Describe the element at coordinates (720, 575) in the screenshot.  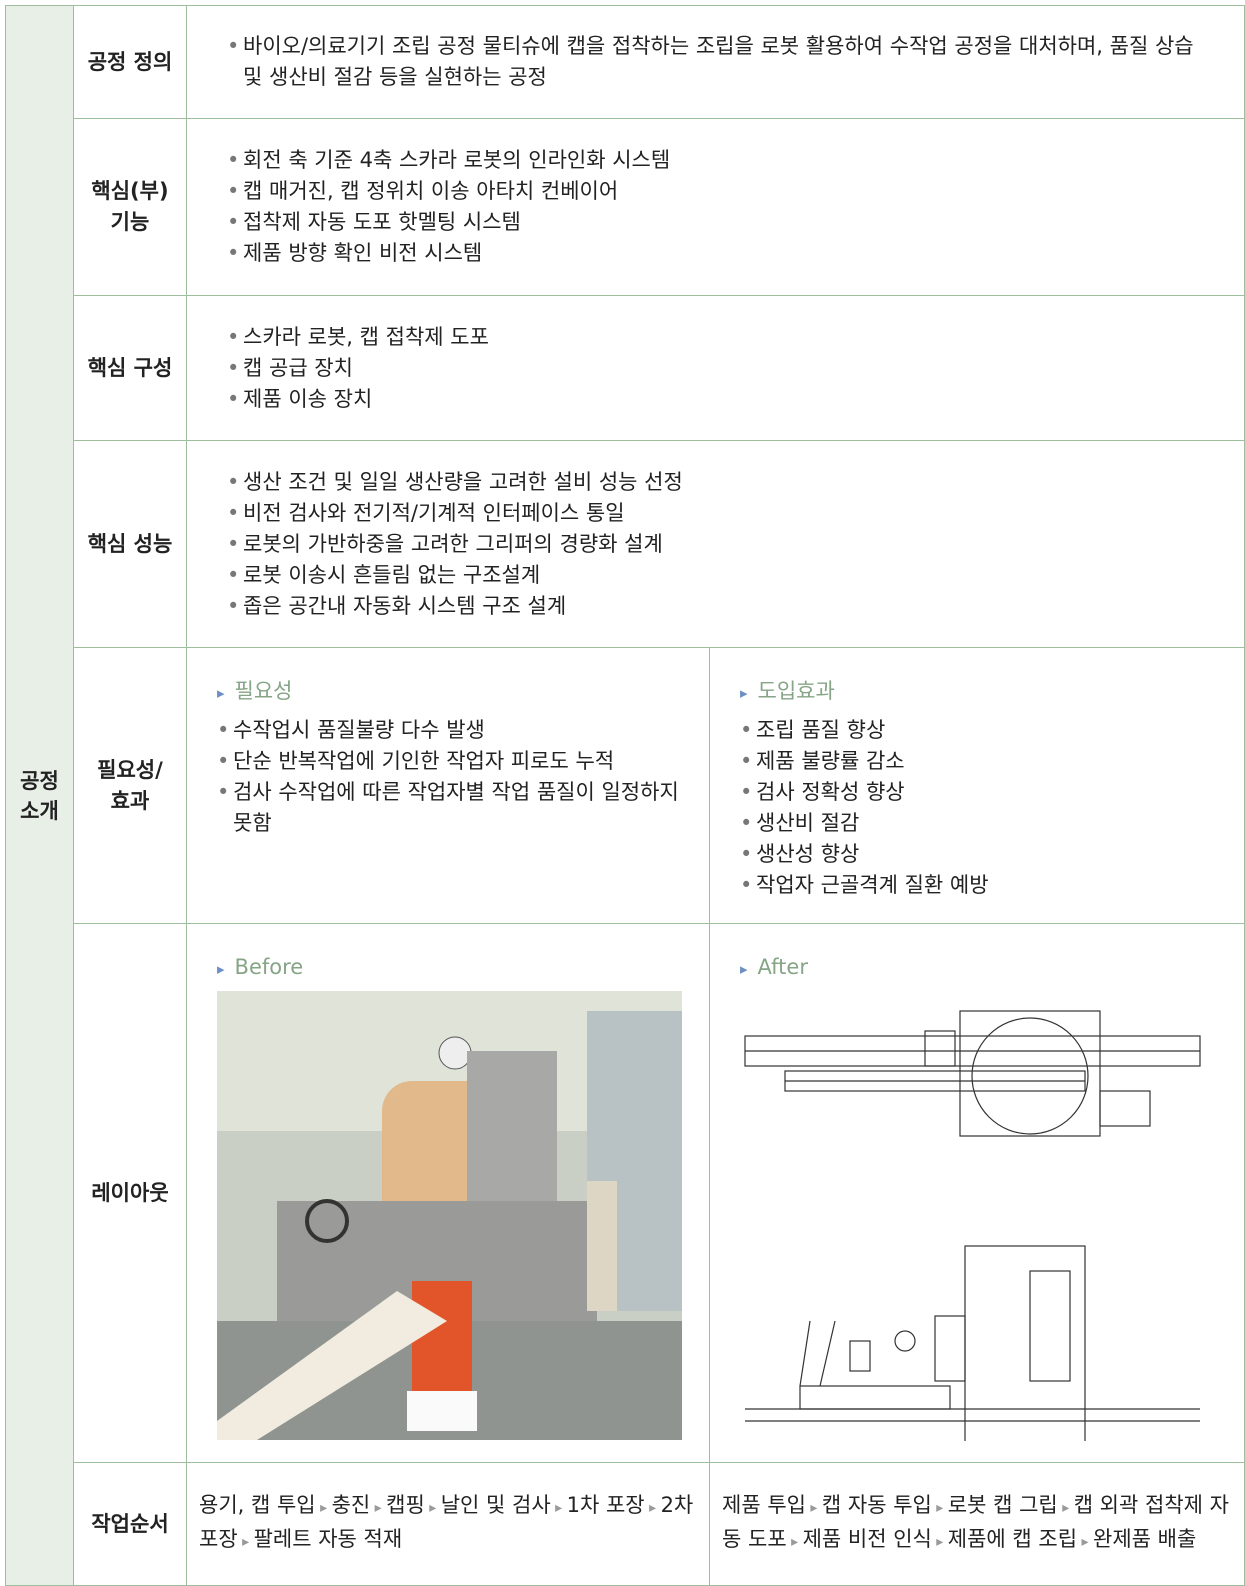
I see `list-item: 로봇 이송시 흔들림 없는 구조설계` at that location.